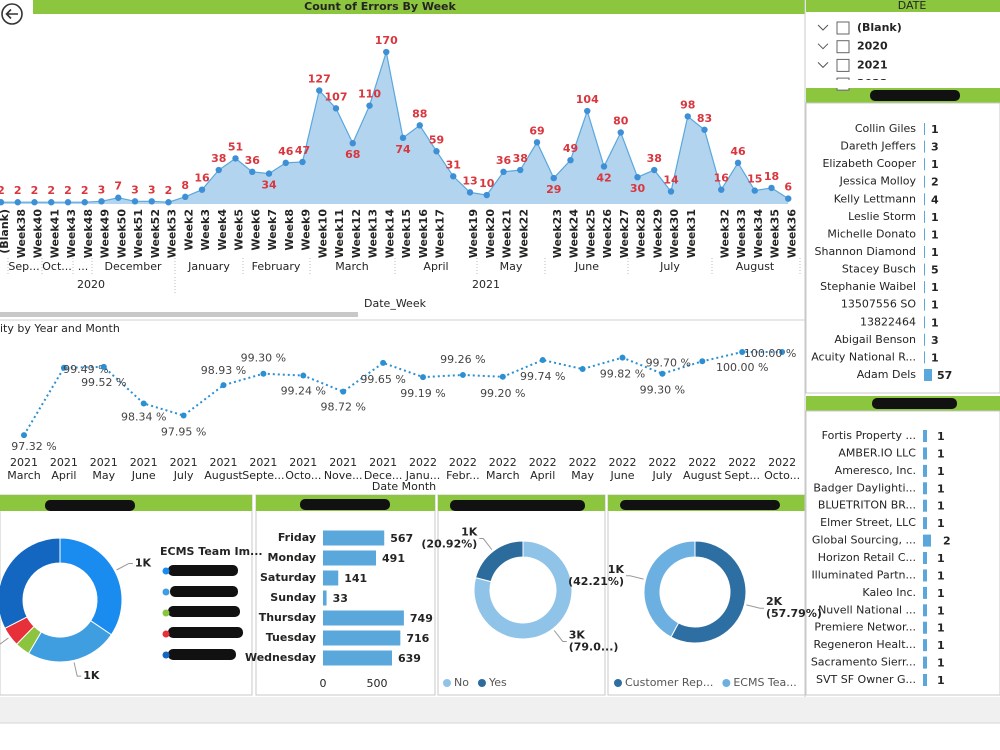 Image resolution: width=1000 pixels, height=750 pixels. Describe the element at coordinates (143, 416) in the screenshot. I see `data-label: 98.34 %` at that location.